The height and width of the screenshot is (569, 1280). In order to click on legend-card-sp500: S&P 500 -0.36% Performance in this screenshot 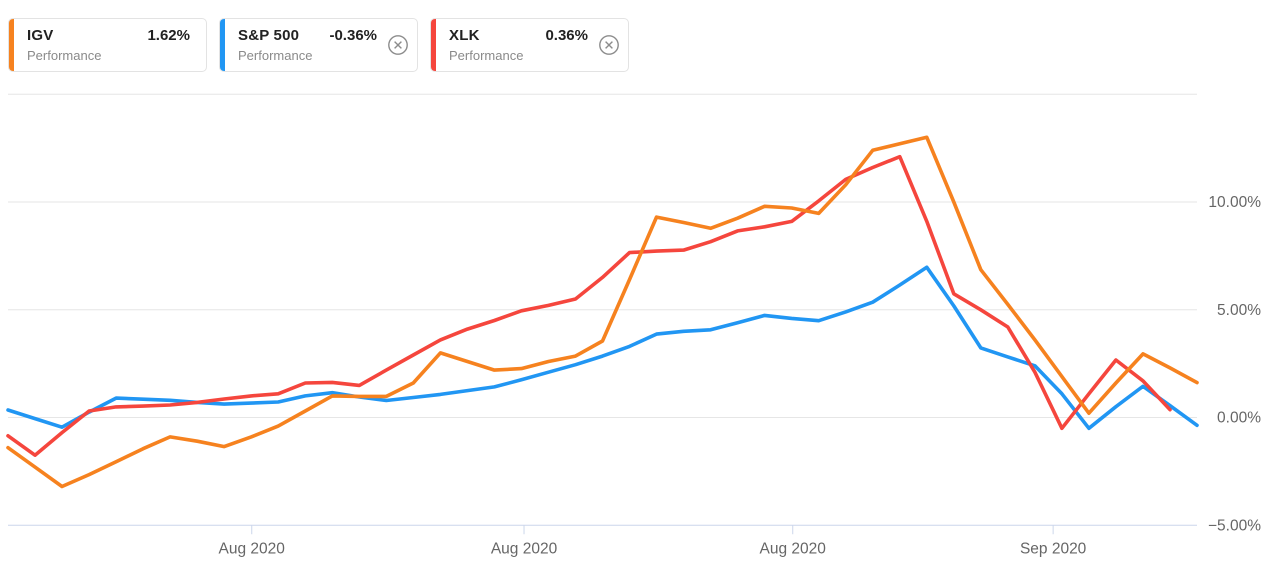, I will do `click(318, 45)`.